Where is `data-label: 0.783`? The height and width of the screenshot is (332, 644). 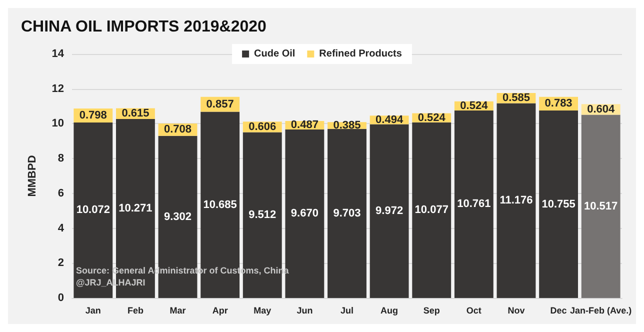
data-label: 0.783 is located at coordinates (558, 104).